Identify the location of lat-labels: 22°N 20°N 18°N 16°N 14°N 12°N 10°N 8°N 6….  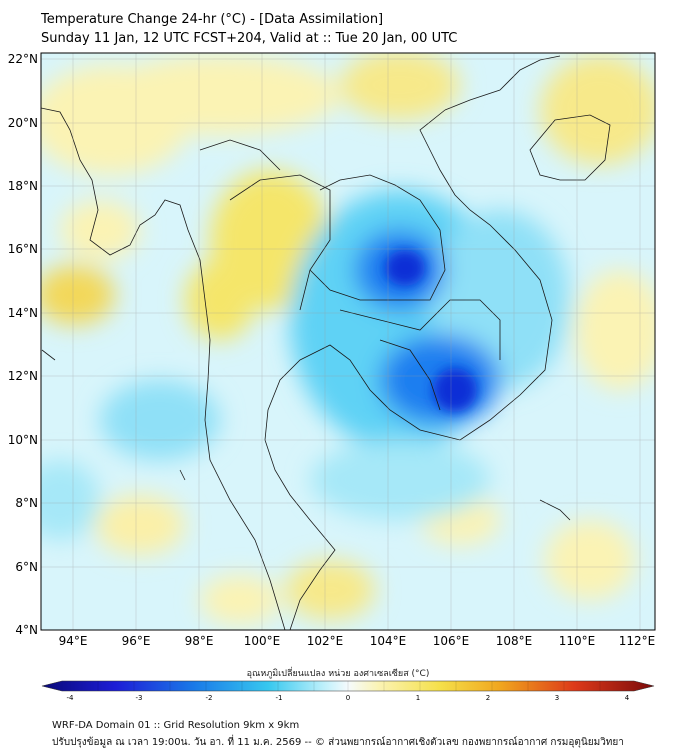
(23, 344).